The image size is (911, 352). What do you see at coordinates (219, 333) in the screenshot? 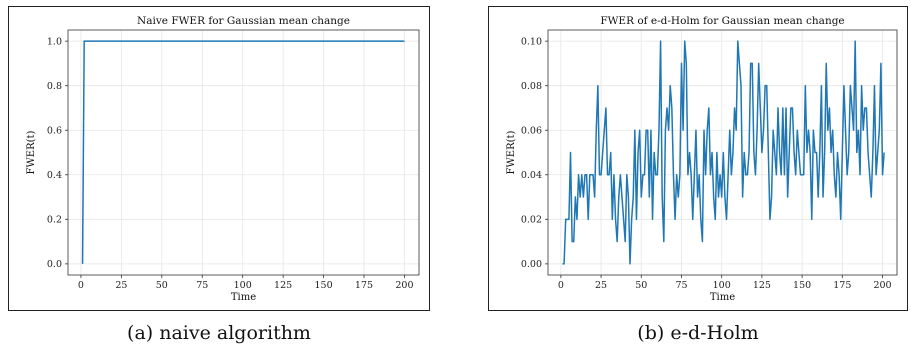
I see `caption-naive: (a) naive algorithm` at bounding box center [219, 333].